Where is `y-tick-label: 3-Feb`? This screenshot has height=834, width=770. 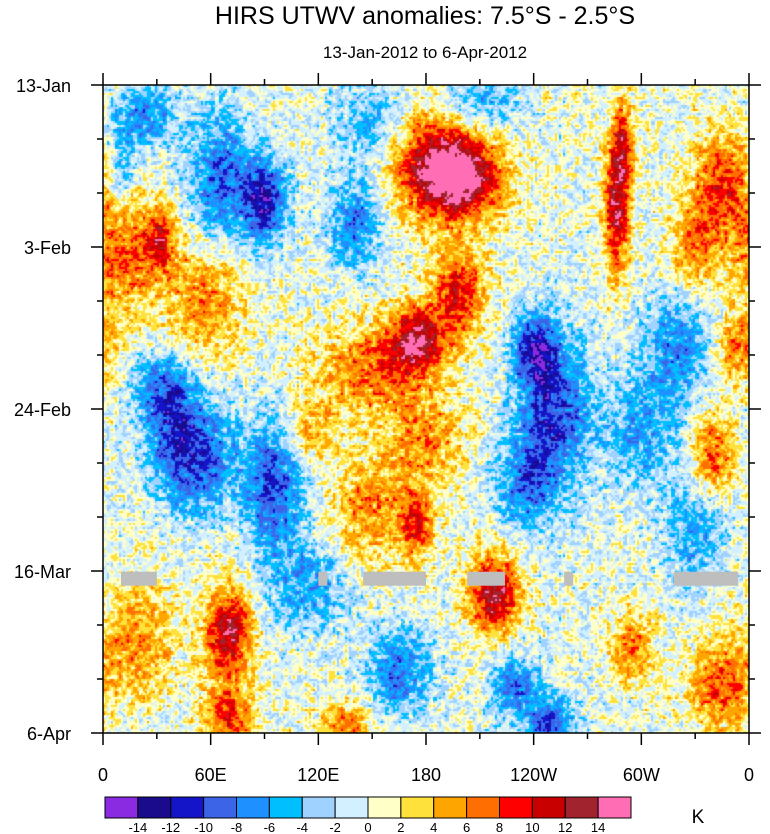 y-tick-label: 3-Feb is located at coordinates (47, 248).